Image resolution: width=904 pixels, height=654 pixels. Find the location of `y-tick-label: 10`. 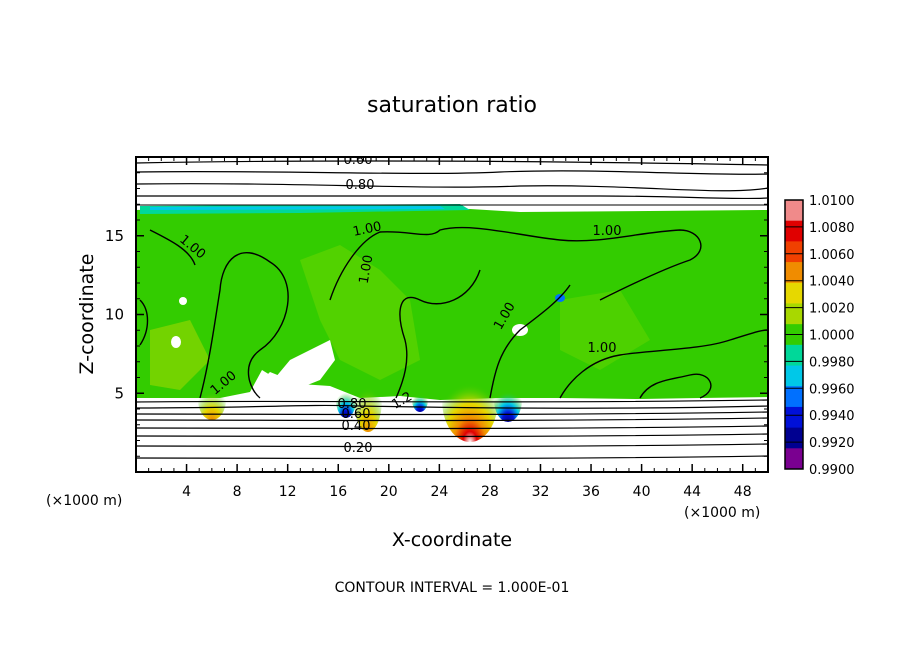

y-tick-label: 10 is located at coordinates (114, 315).